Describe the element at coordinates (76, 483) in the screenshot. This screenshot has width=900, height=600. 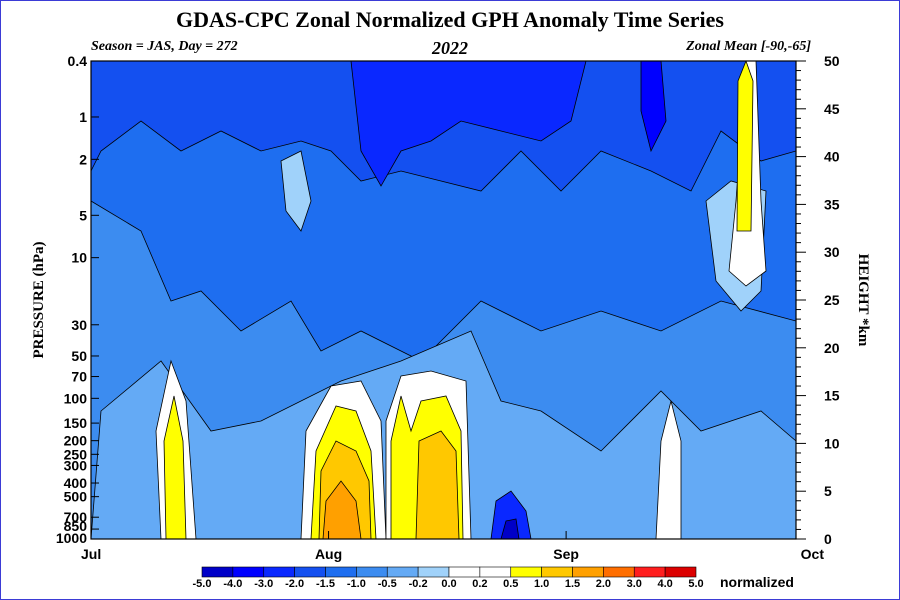
I see `pressure-tick-label: 400` at that location.